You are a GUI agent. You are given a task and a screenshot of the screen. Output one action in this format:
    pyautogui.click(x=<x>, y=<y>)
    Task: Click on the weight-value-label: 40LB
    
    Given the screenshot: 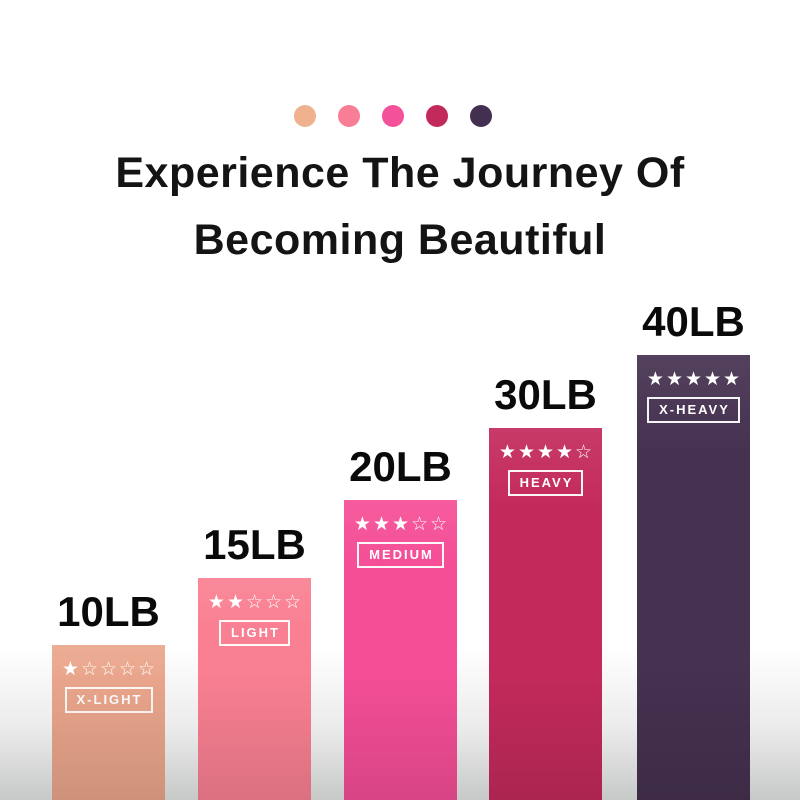 What is the action you would take?
    pyautogui.click(x=693, y=321)
    